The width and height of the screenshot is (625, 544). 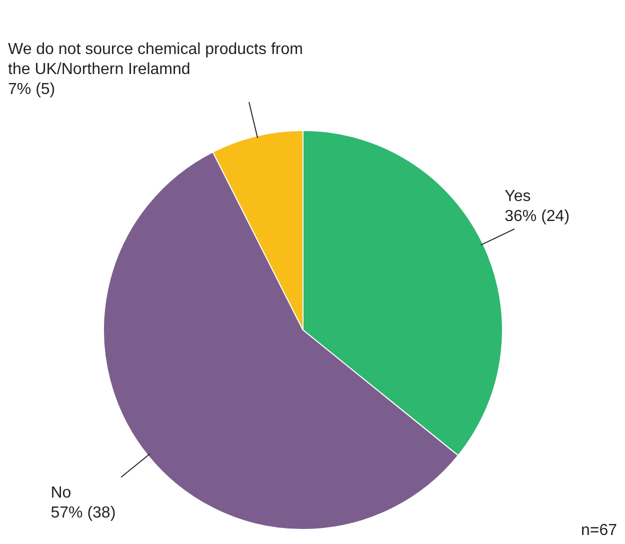 What do you see at coordinates (598, 531) in the screenshot?
I see `text: n=67` at bounding box center [598, 531].